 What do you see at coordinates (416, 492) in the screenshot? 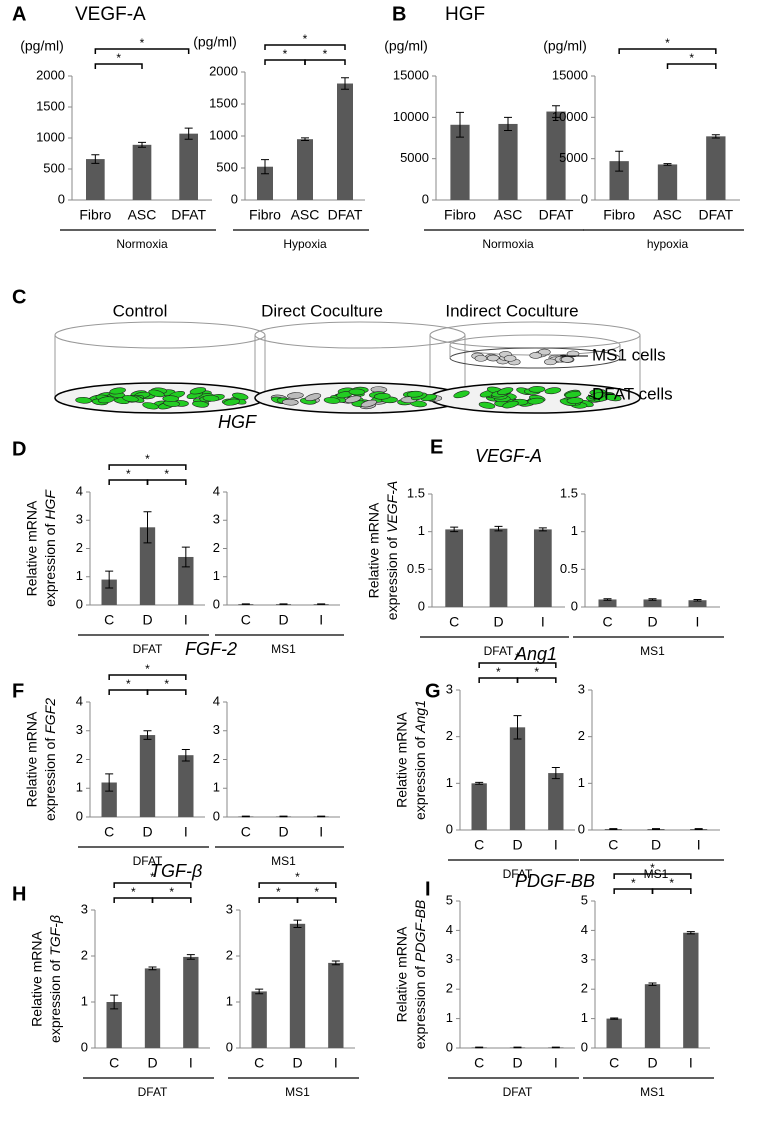
I see `y-tick-label: 1.5` at bounding box center [416, 492].